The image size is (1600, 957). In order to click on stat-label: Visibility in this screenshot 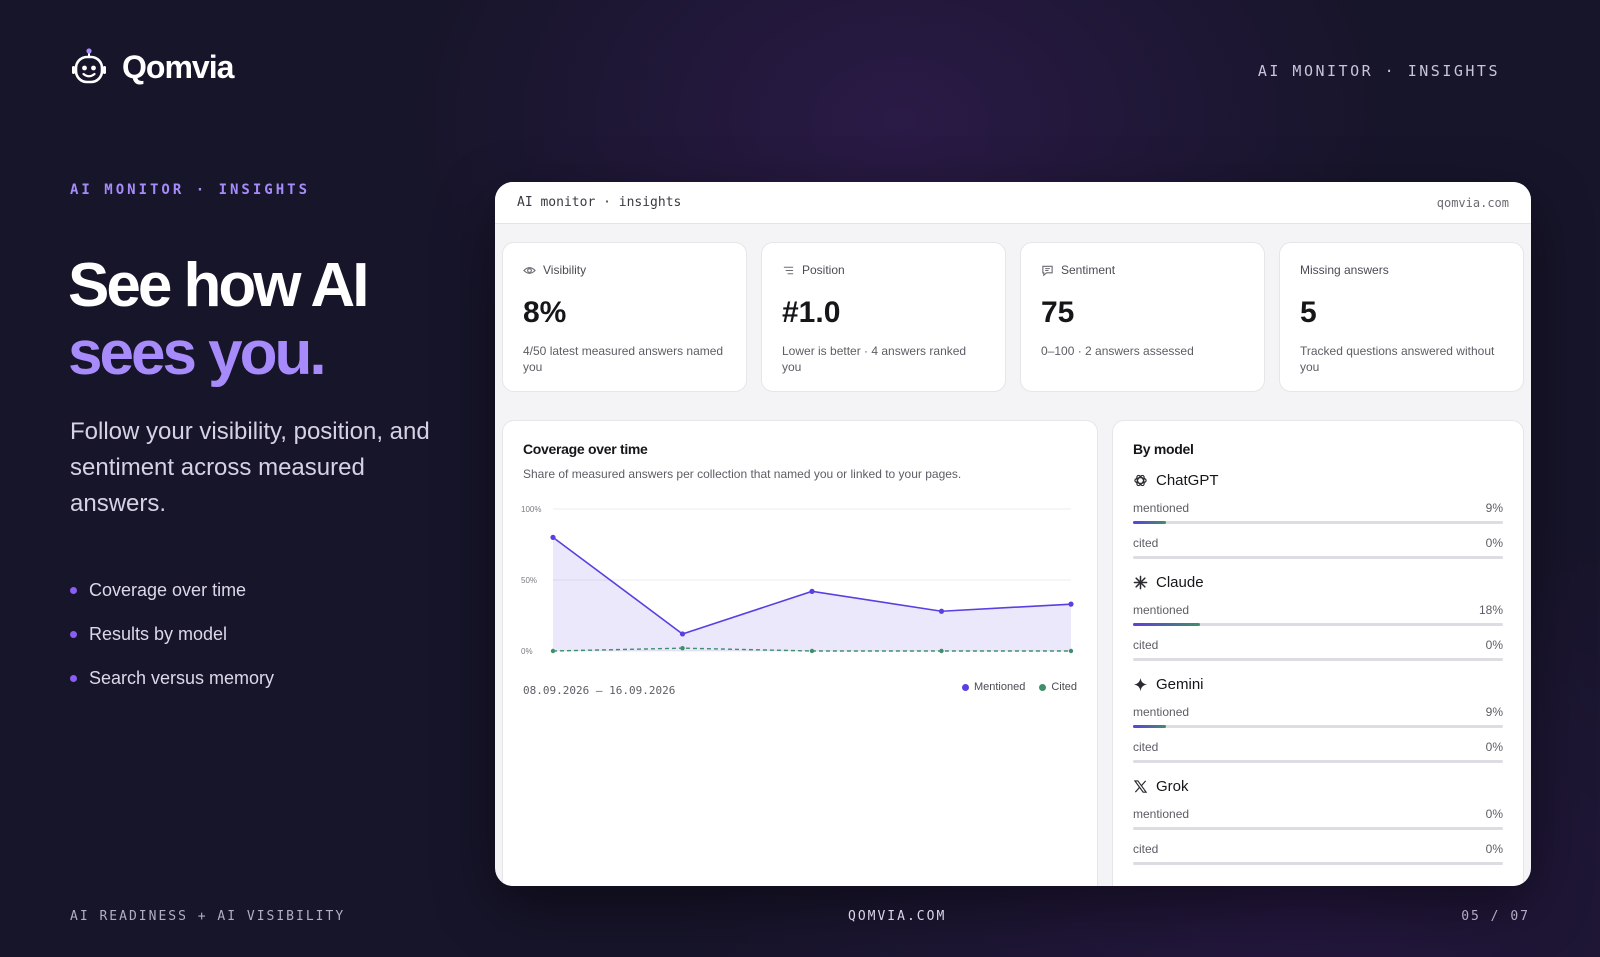, I will do `click(565, 270)`.